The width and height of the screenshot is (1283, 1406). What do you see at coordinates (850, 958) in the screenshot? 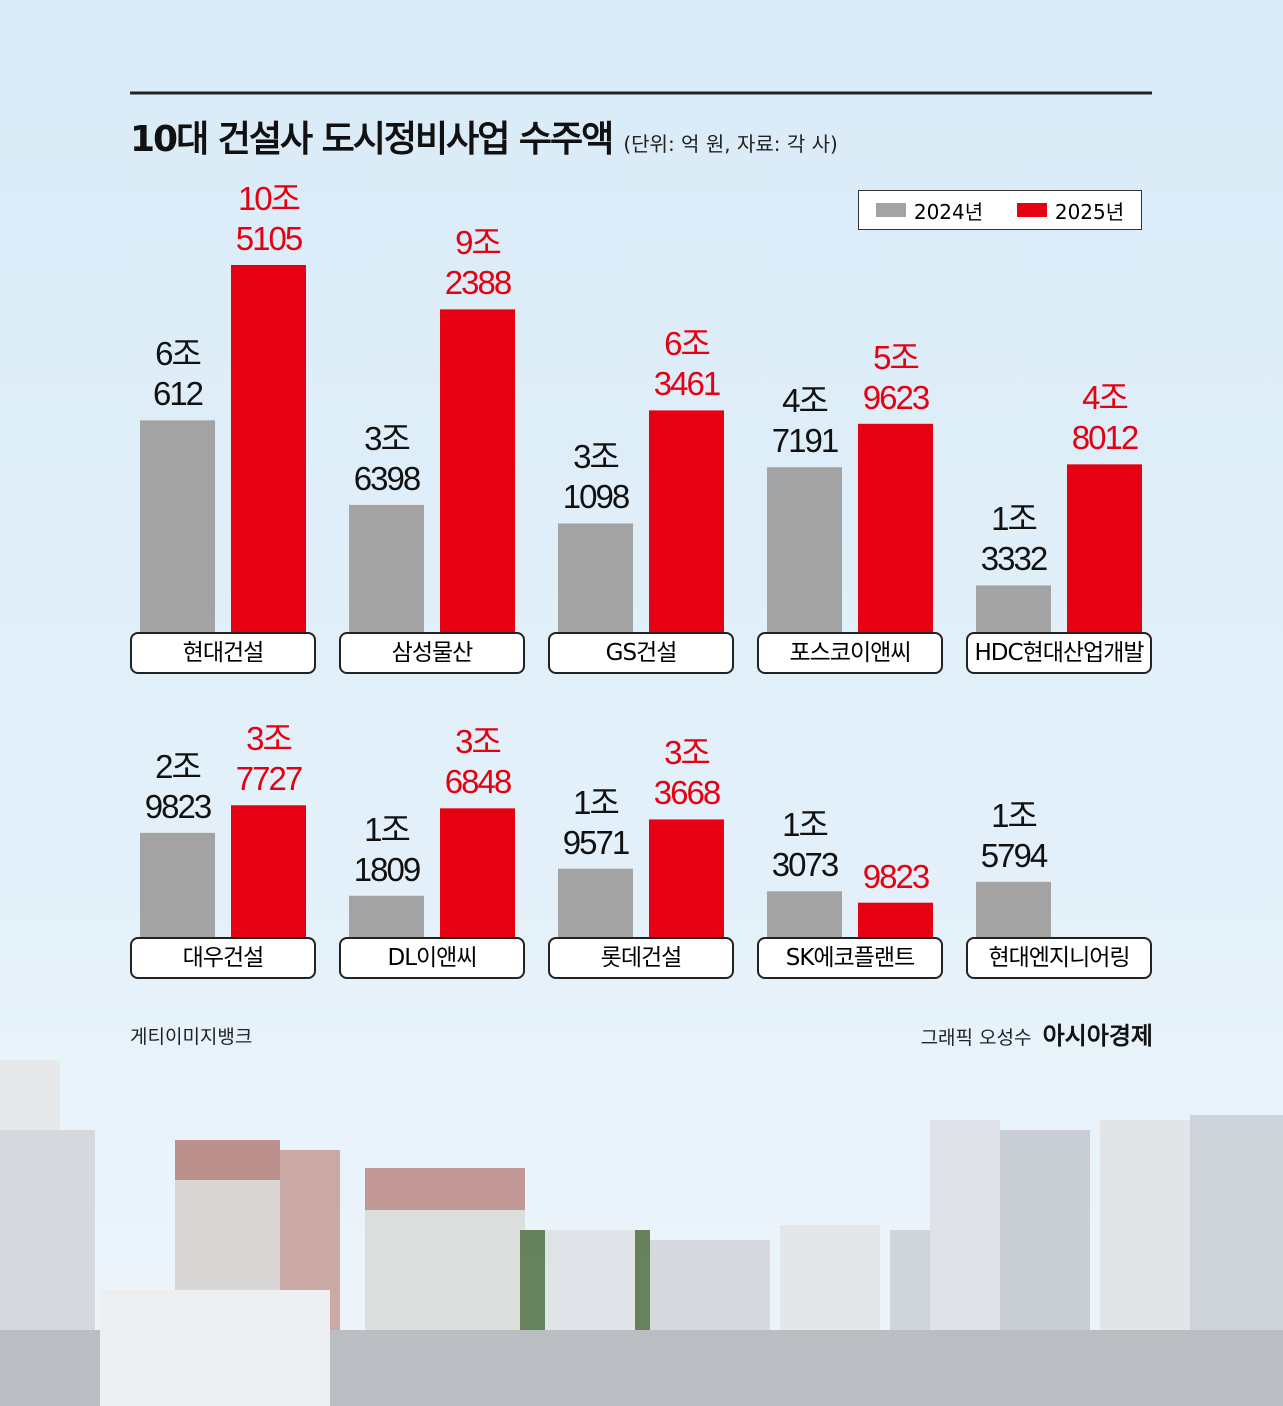
I see `category-label: SK에코플랜트` at bounding box center [850, 958].